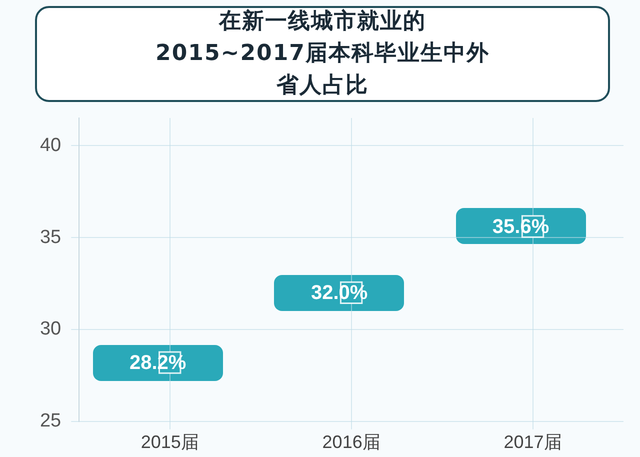 The image size is (640, 457). What do you see at coordinates (51, 329) in the screenshot?
I see `y-tick-label: 30` at bounding box center [51, 329].